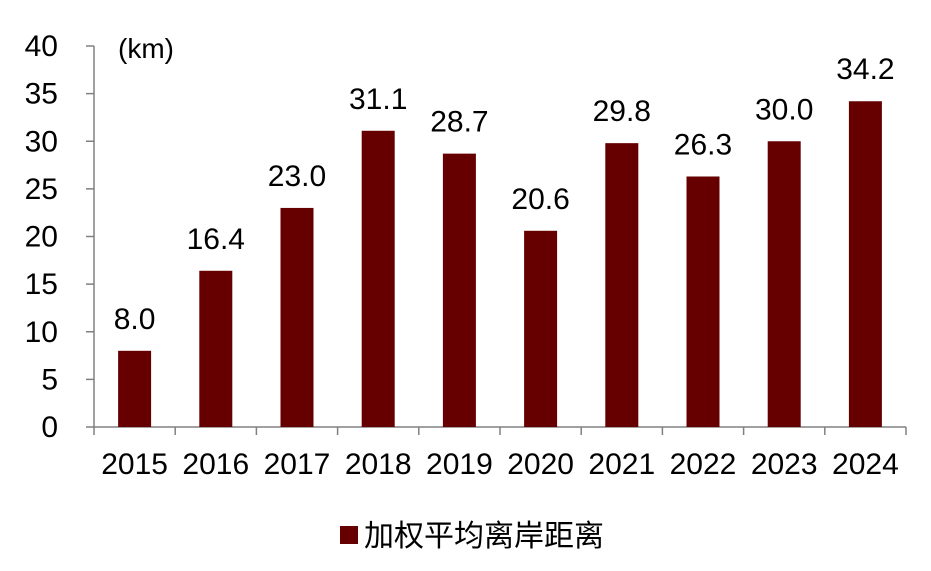 This screenshot has height=571, width=931. What do you see at coordinates (41, 284) in the screenshot?
I see `y-tick-label: 15` at bounding box center [41, 284].